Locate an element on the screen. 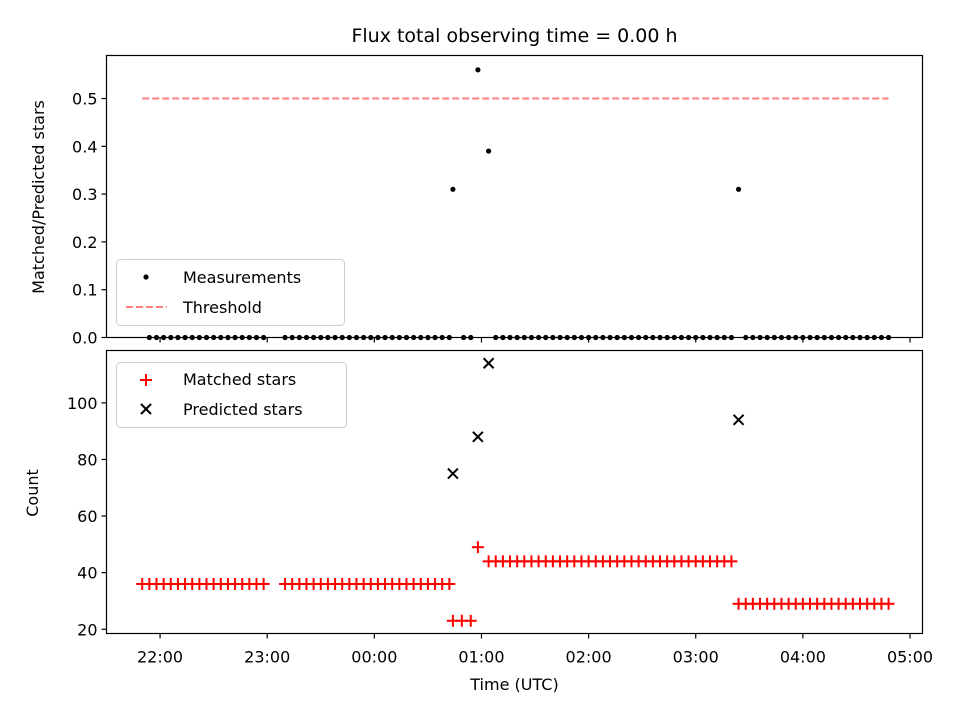 The width and height of the screenshot is (960, 720). bottom-y-tick-label: 60 is located at coordinates (87, 516).